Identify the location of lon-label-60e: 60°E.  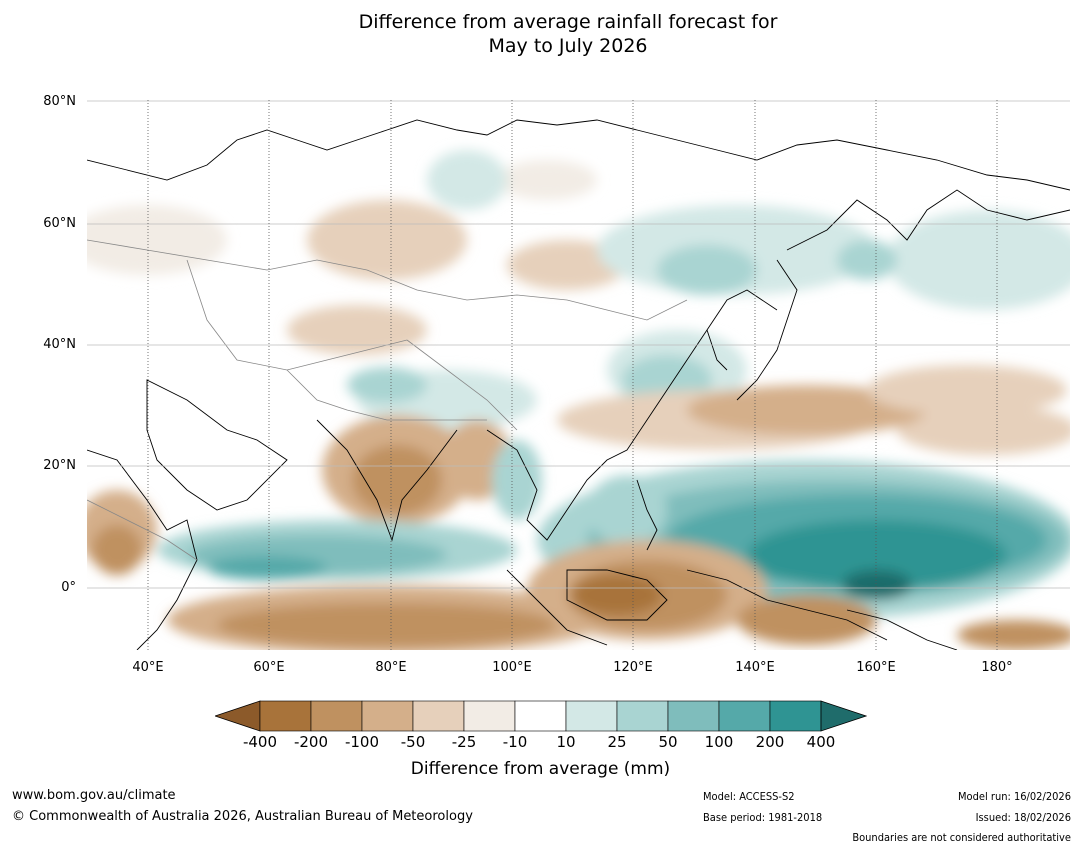
(269, 667).